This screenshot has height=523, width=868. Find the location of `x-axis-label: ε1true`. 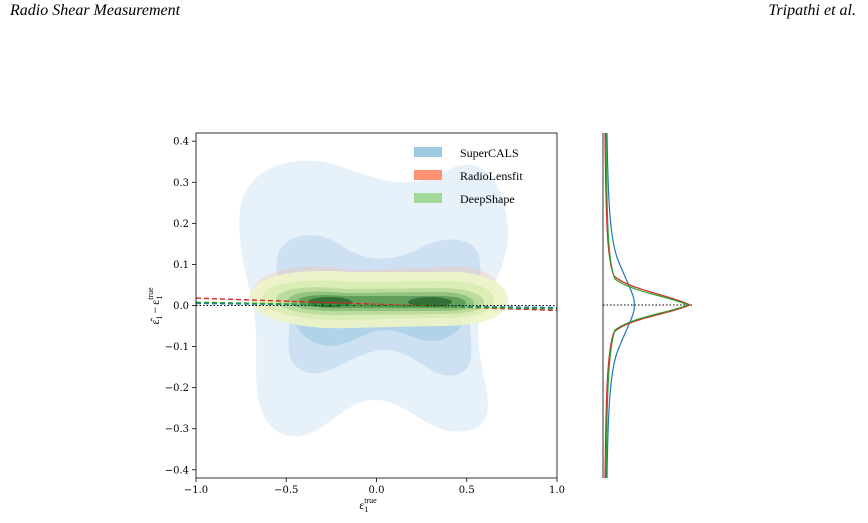

x-axis-label: ε1true is located at coordinates (368, 505).